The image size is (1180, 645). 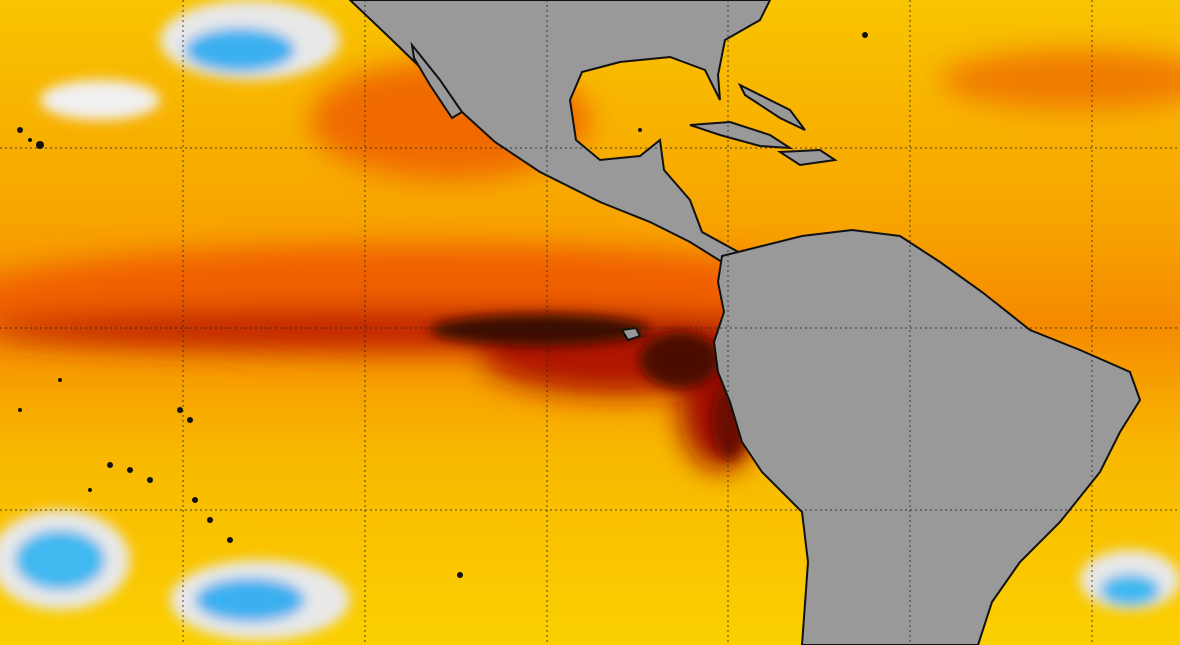 I want to click on galapagos, so click(x=631, y=334).